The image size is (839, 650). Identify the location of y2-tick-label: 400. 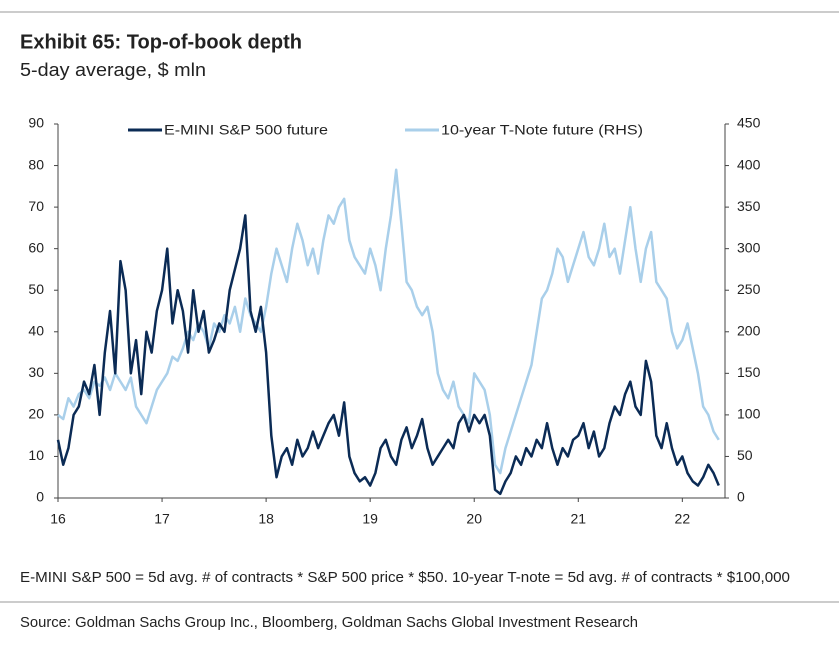
(749, 164).